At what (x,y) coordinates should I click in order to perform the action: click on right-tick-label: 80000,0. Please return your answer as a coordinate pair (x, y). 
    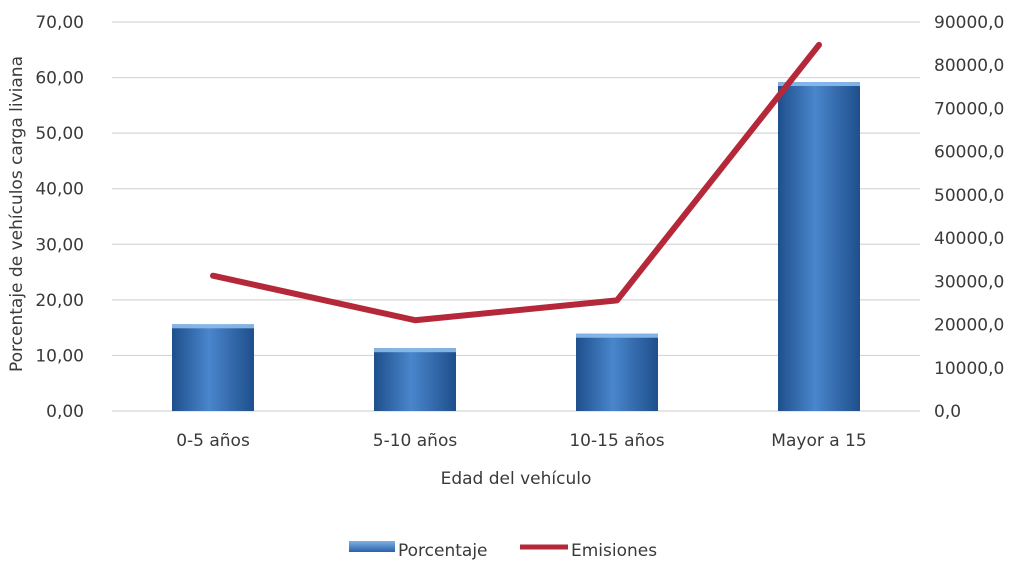
    Looking at the image, I should click on (969, 66).